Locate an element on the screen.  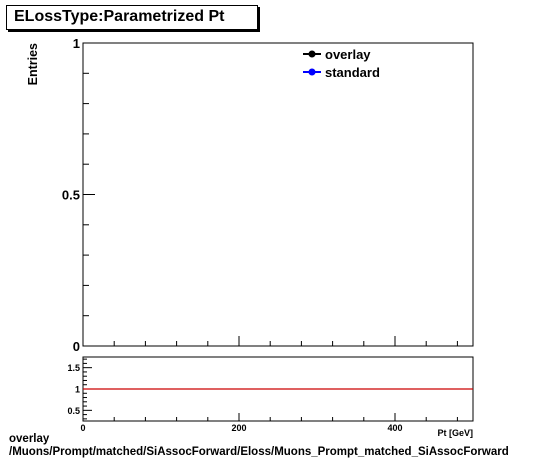
title-box: ELossType:Parametrized Pt is located at coordinates (132, 17).